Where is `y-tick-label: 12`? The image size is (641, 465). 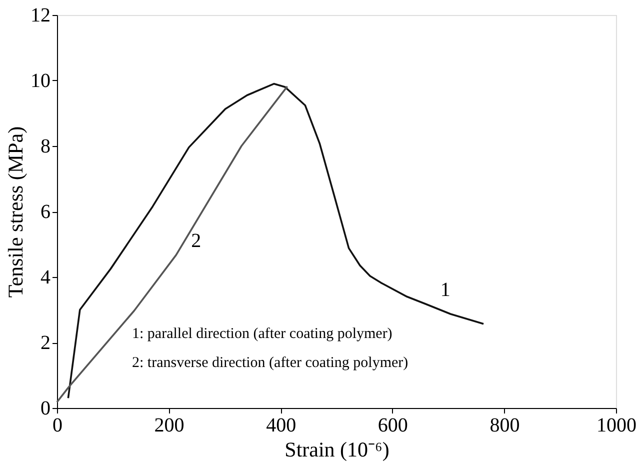
y-tick-label: 12 is located at coordinates (40, 15).